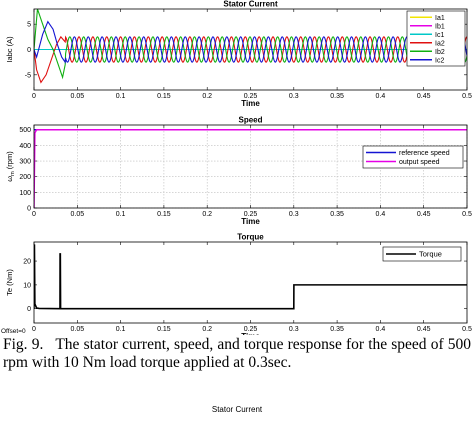 The height and width of the screenshot is (422, 474). What do you see at coordinates (237, 409) in the screenshot?
I see `next-figure-title: Stator Current` at bounding box center [237, 409].